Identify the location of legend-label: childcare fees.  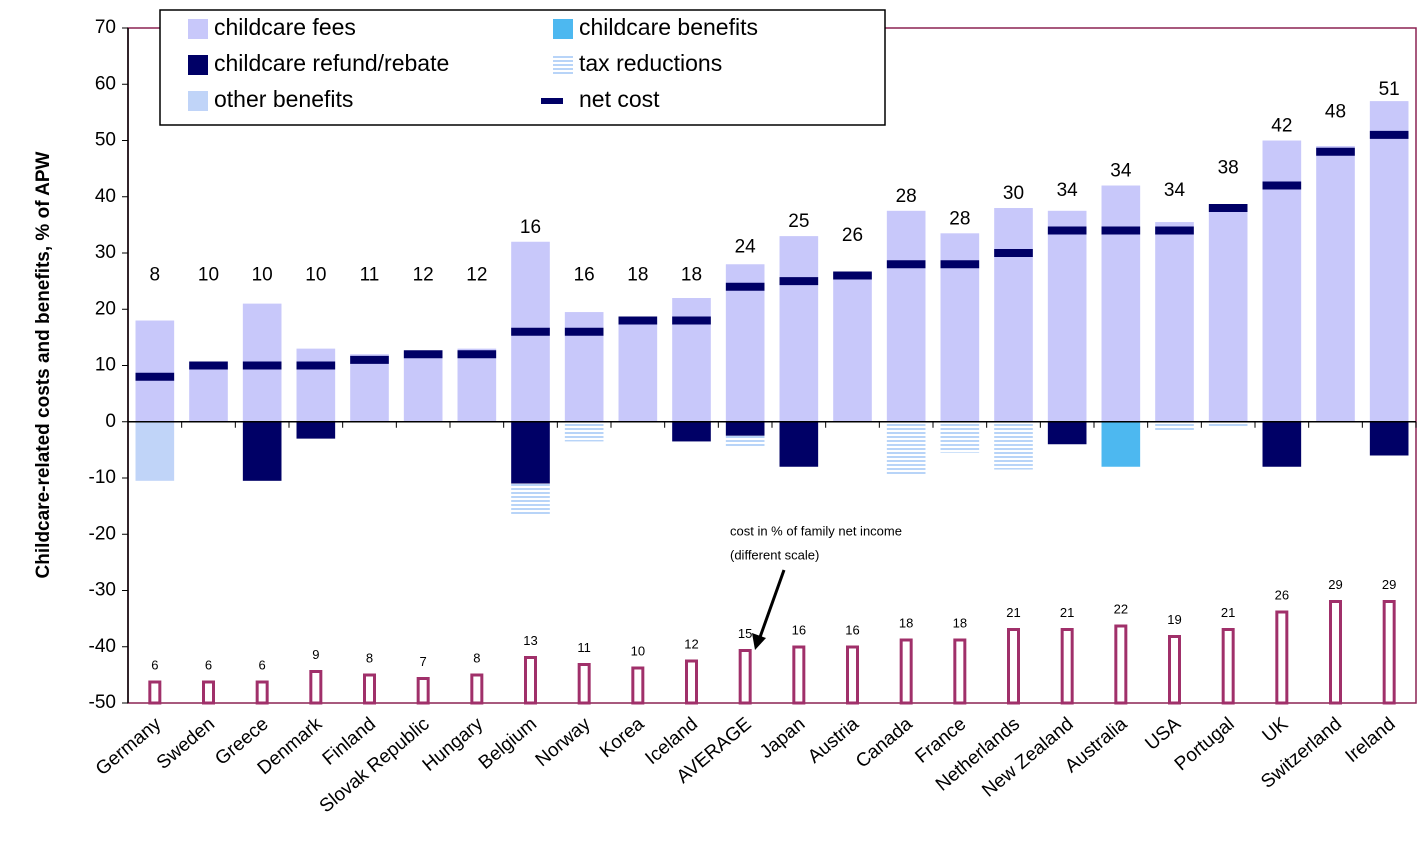
(285, 27).